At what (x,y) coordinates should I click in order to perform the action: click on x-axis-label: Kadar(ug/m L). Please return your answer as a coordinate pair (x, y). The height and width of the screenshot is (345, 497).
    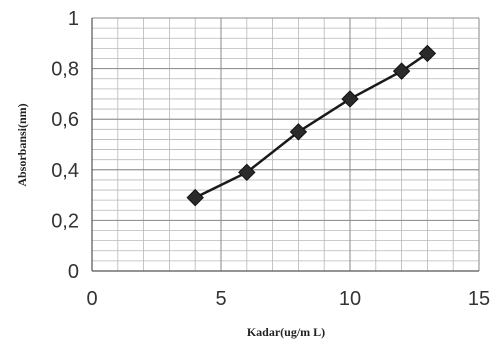
    Looking at the image, I should click on (286, 332).